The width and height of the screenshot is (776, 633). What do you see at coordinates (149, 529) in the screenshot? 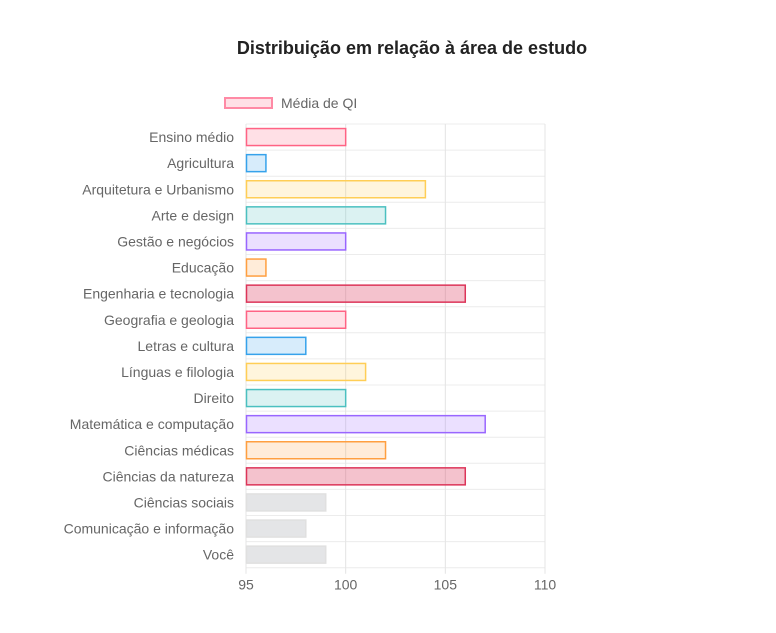
I see `category-label: Comunicação e informação` at bounding box center [149, 529].